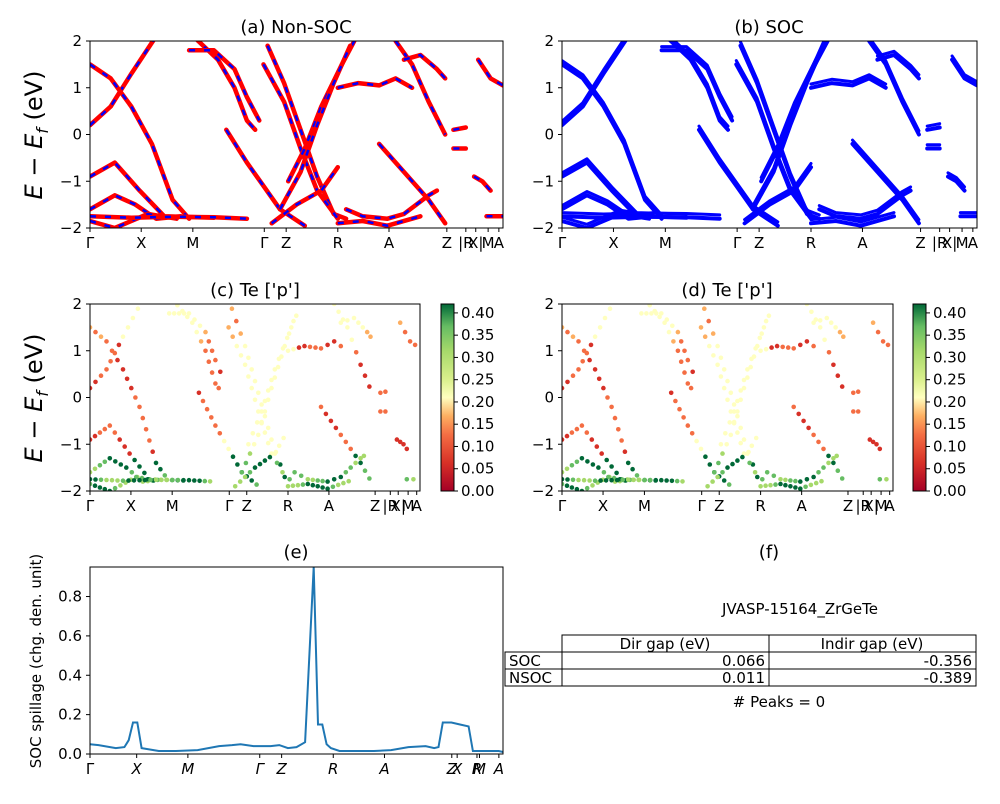 The height and width of the screenshot is (804, 1000). Describe the element at coordinates (296, 659) in the screenshot. I see `spillage-line` at that location.